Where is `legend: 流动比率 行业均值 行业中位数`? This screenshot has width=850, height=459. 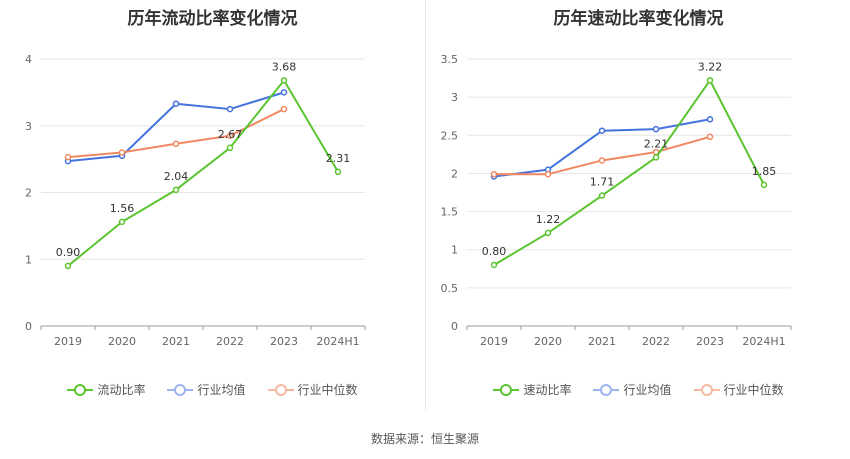
legend: 流动比率 行业均值 行业中位数 is located at coordinates (212, 389).